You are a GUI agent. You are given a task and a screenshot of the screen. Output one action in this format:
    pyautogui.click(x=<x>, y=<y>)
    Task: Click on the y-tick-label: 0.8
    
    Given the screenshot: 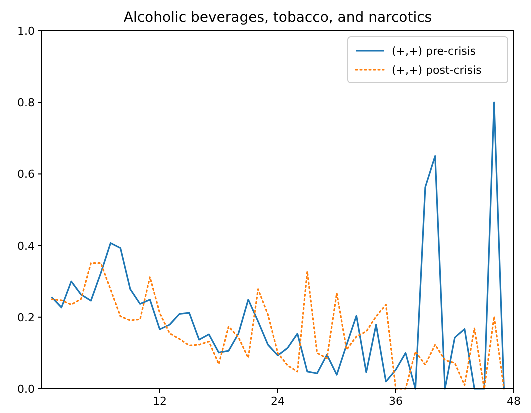 What is the action you would take?
    pyautogui.click(x=26, y=103)
    